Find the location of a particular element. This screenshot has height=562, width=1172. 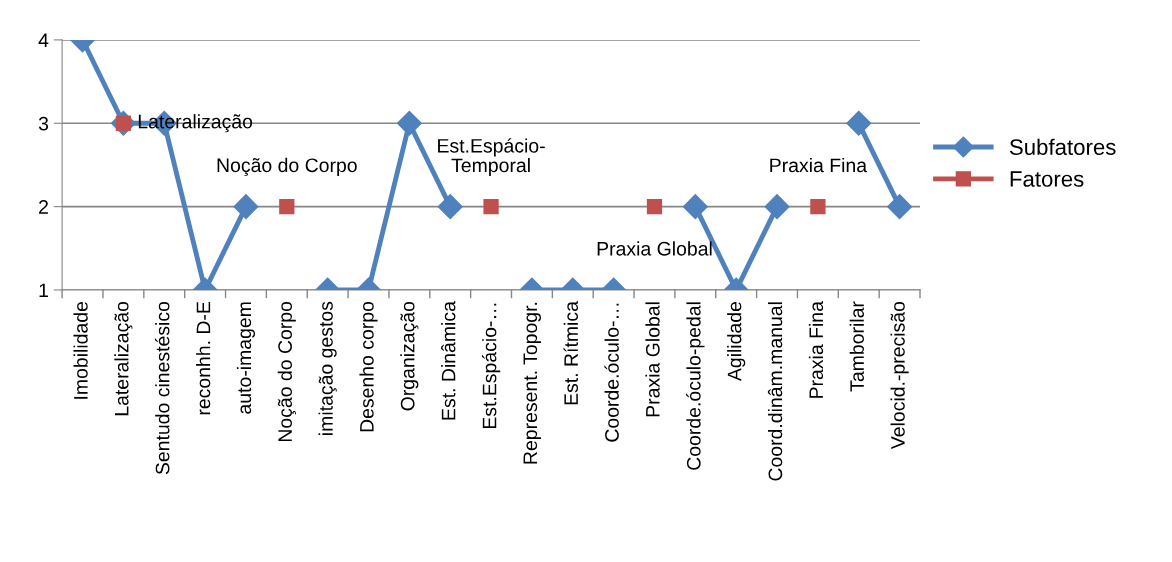

x-tick-label: Noção do Corpo is located at coordinates (286, 371).